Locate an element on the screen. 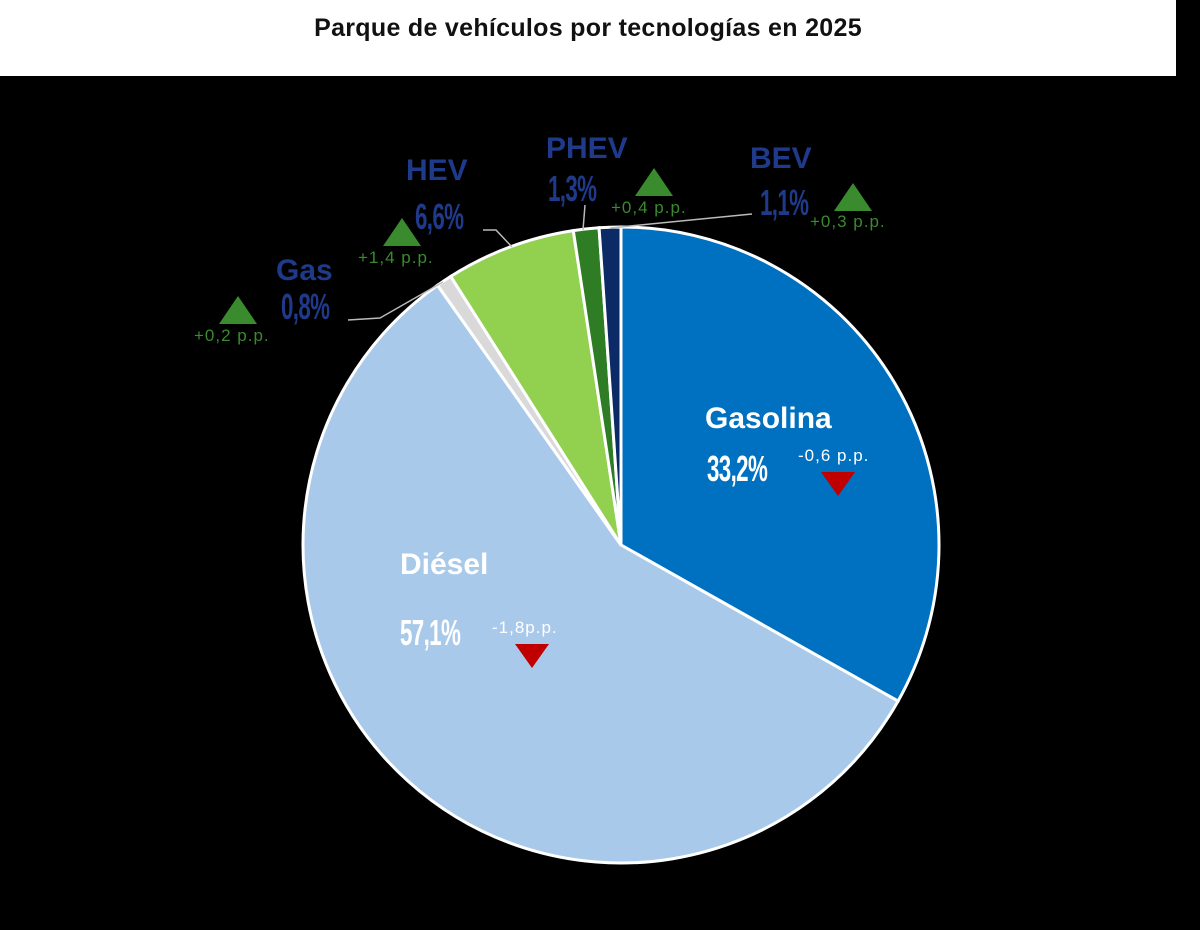 This screenshot has width=1200, height=930. slice-label-hev: HEV is located at coordinates (437, 170).